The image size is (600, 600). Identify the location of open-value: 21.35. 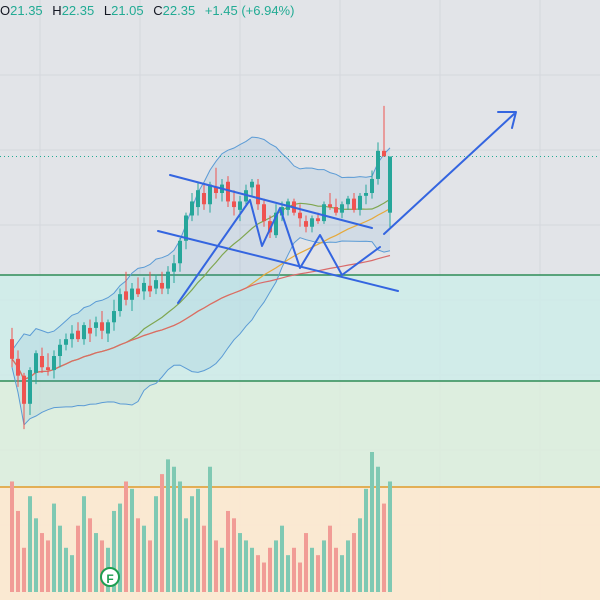
(26, 10).